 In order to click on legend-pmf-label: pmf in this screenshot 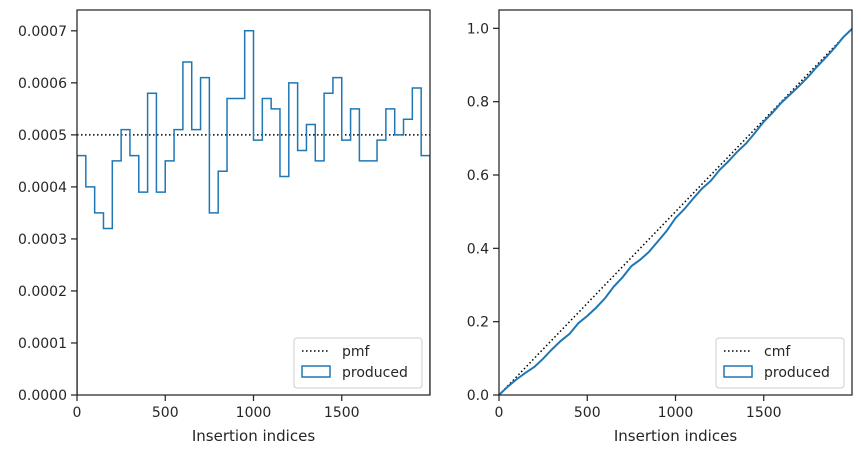, I will do `click(356, 352)`.